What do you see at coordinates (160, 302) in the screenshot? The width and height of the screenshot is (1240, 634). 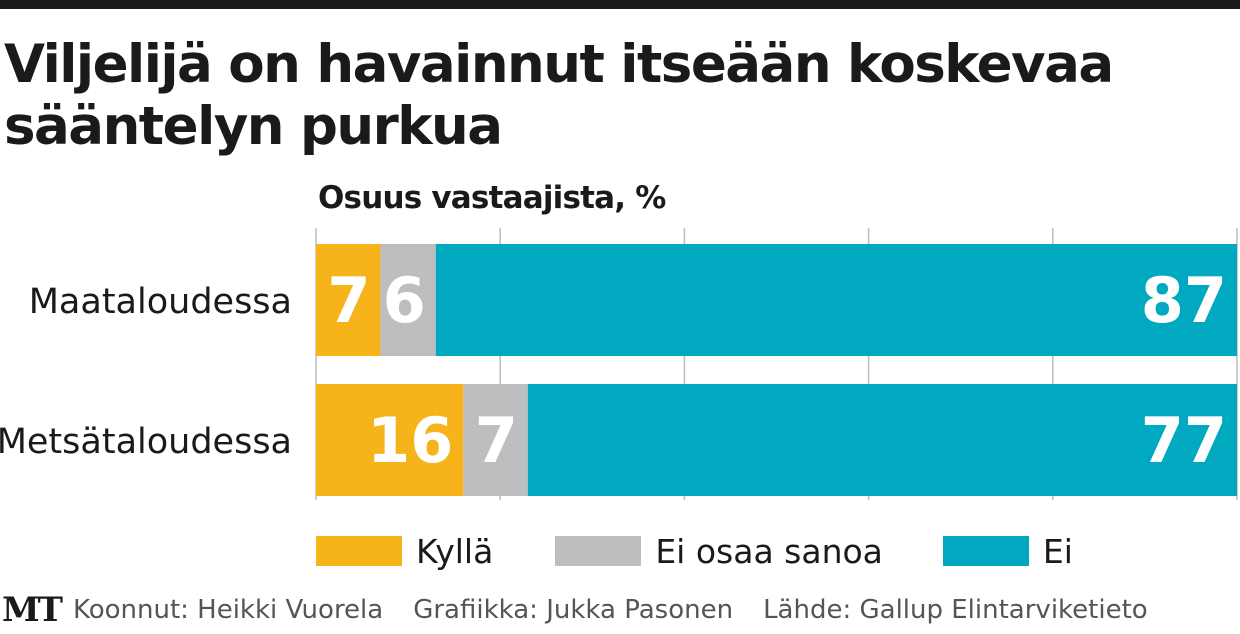 I see `category-label: Maataloudessa` at bounding box center [160, 302].